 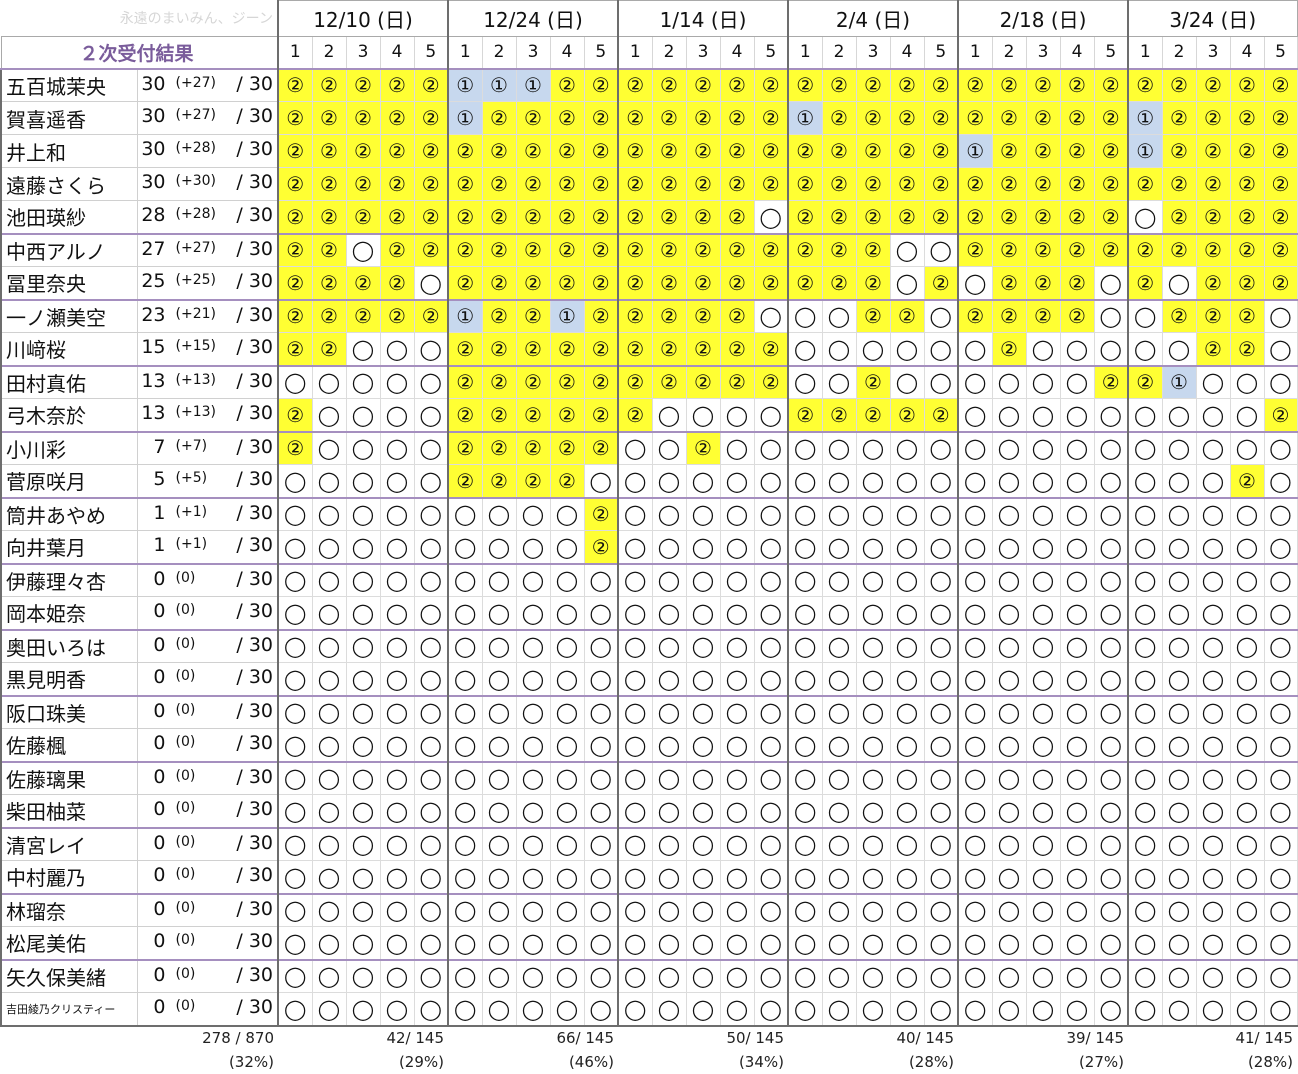 What do you see at coordinates (207, 777) in the screenshot?
I see `member-score: 0 (0) / 30` at bounding box center [207, 777].